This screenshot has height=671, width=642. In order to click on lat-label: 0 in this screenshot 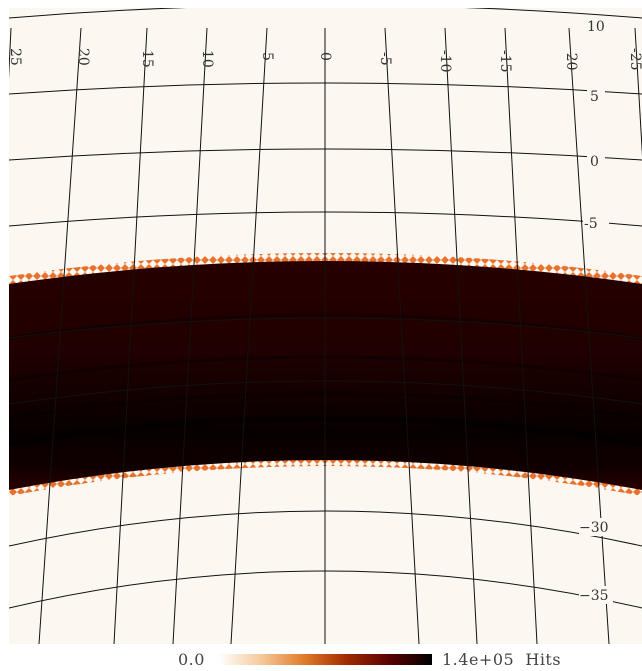, I will do `click(594, 162)`.